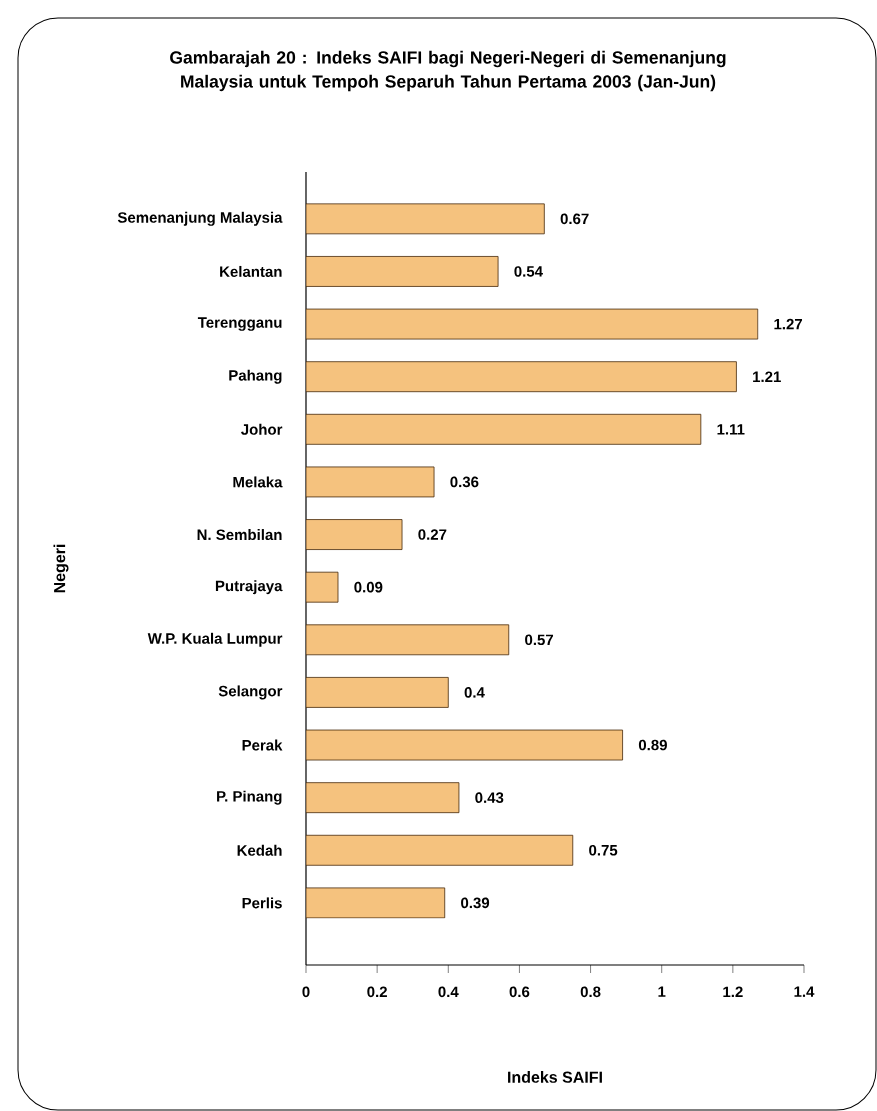 This screenshot has width=877, height=1111. Describe the element at coordinates (519, 992) in the screenshot. I see `x-tick-label: 0.6` at that location.